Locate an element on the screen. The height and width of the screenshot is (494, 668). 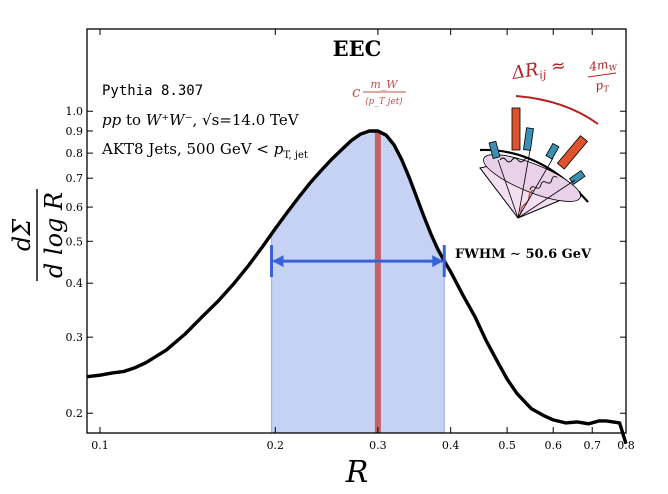
delta-r-sub: ij is located at coordinates (542, 75).